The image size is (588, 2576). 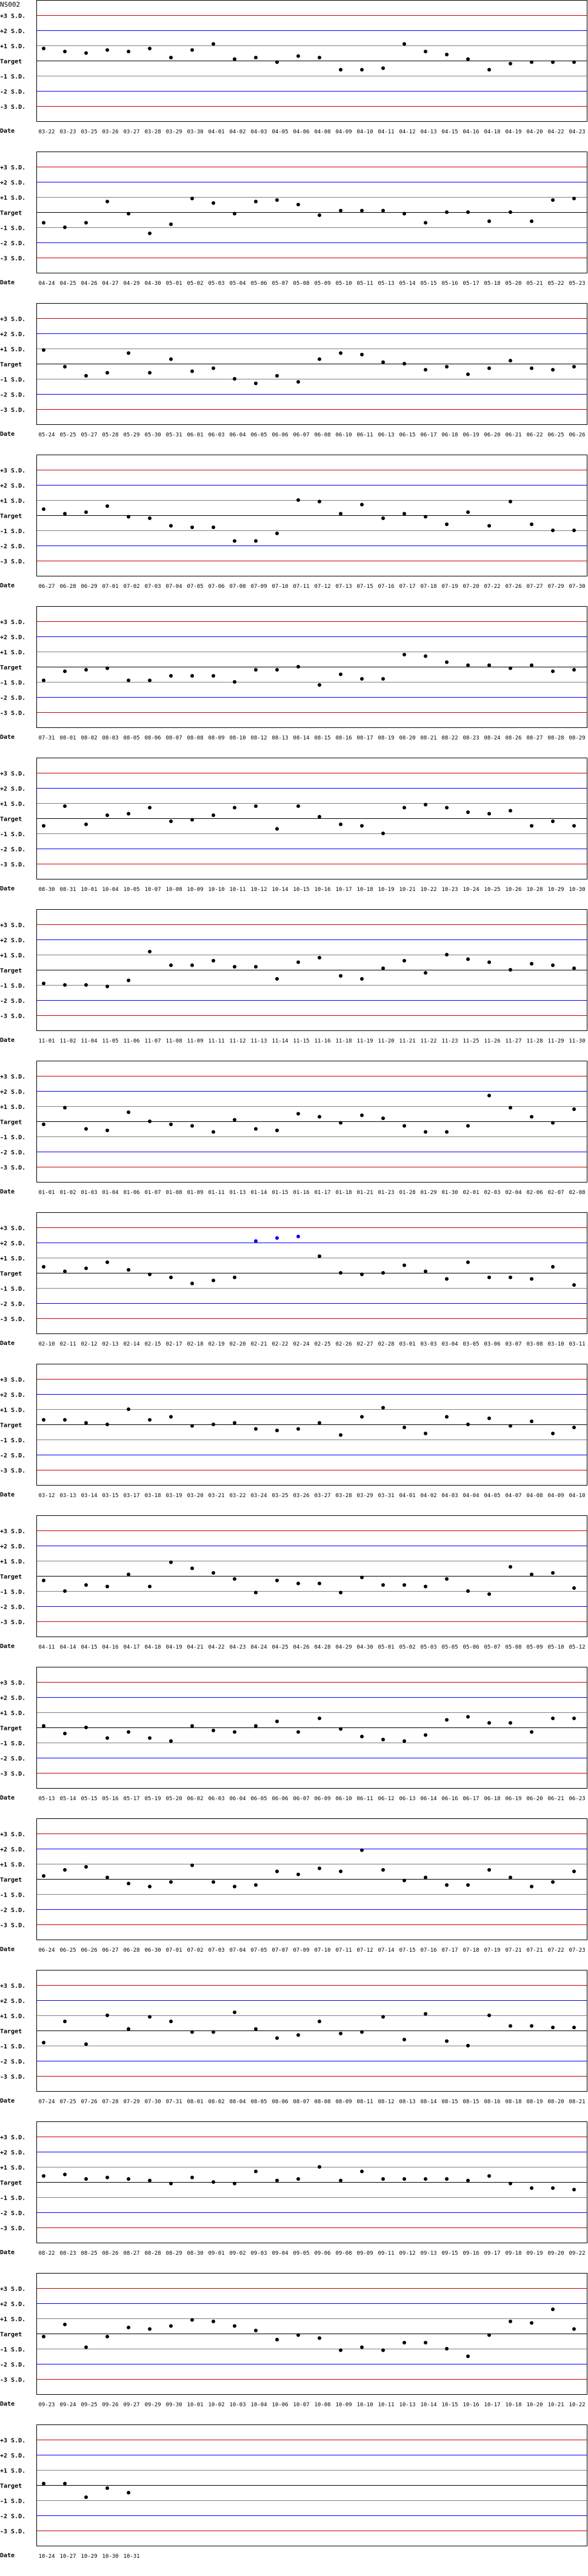 I want to click on date-tick-label: 06-21, so click(x=513, y=435).